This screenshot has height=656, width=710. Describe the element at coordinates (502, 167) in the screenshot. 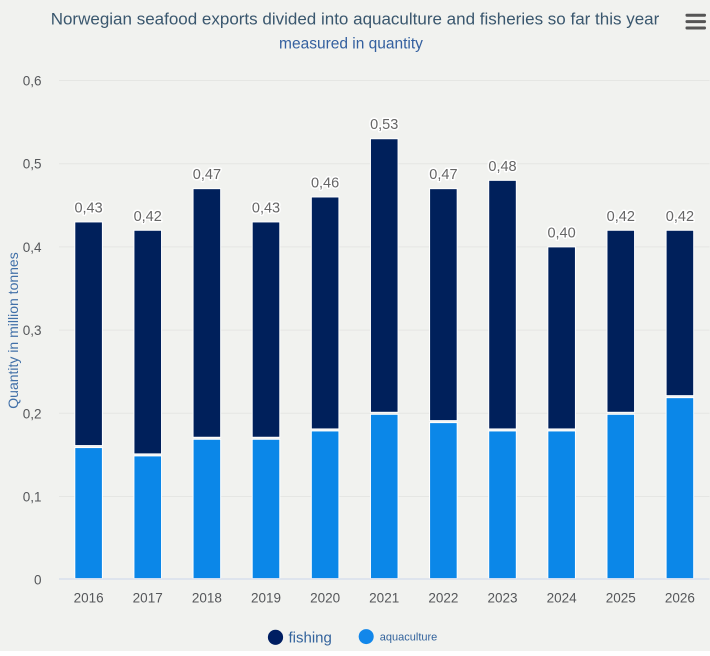

I see `svg-text: 0,48` at that location.